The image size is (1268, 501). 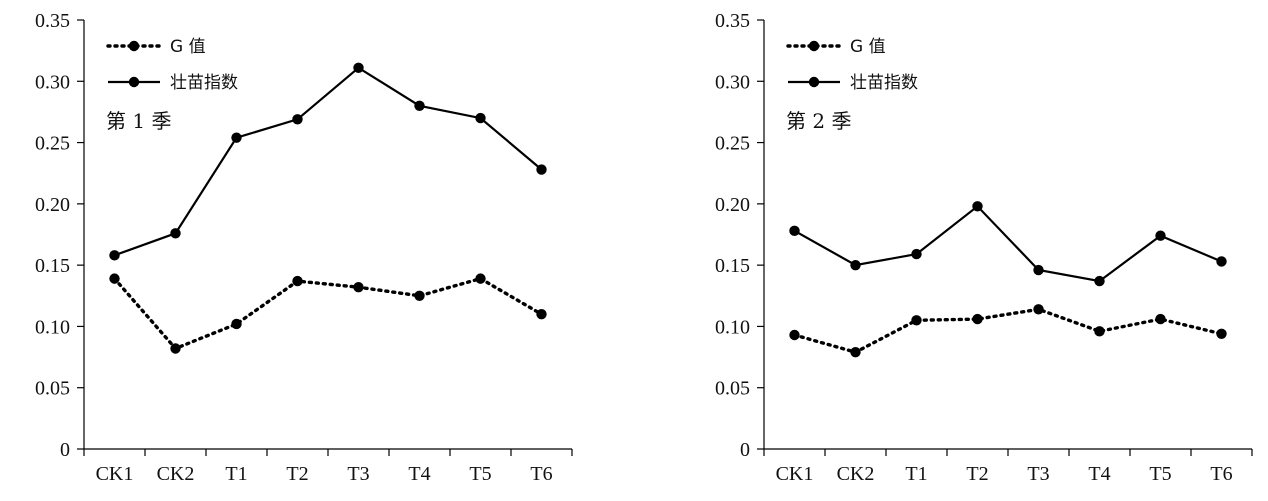 I want to click on panel-label: 第 2 季, so click(x=818, y=121).